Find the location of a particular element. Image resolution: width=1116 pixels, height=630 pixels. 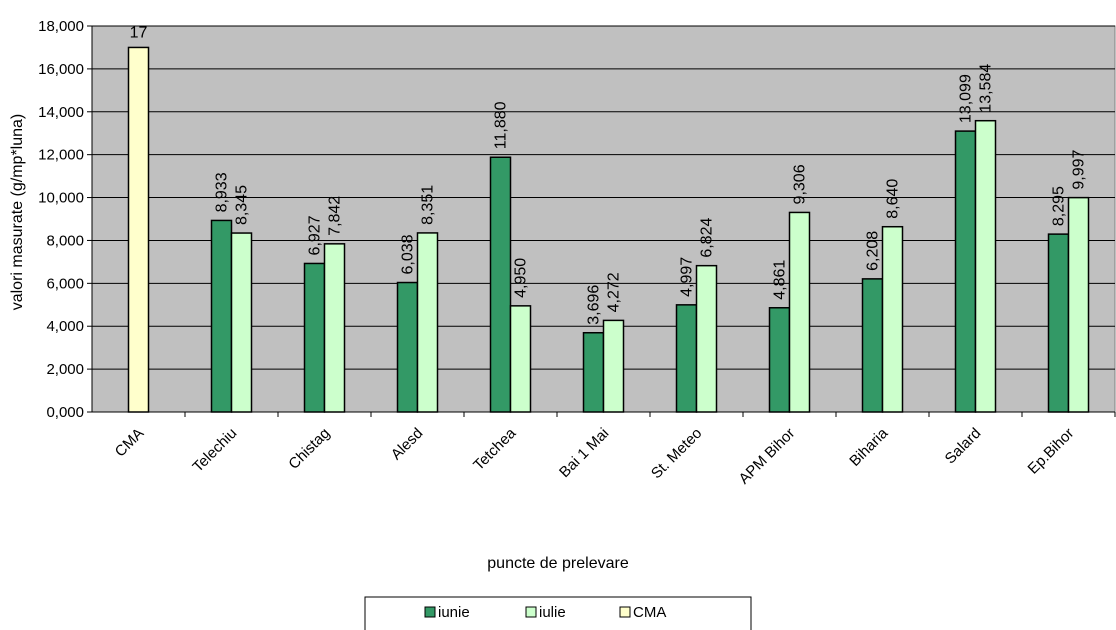

data-label: 9,306 is located at coordinates (800, 184).